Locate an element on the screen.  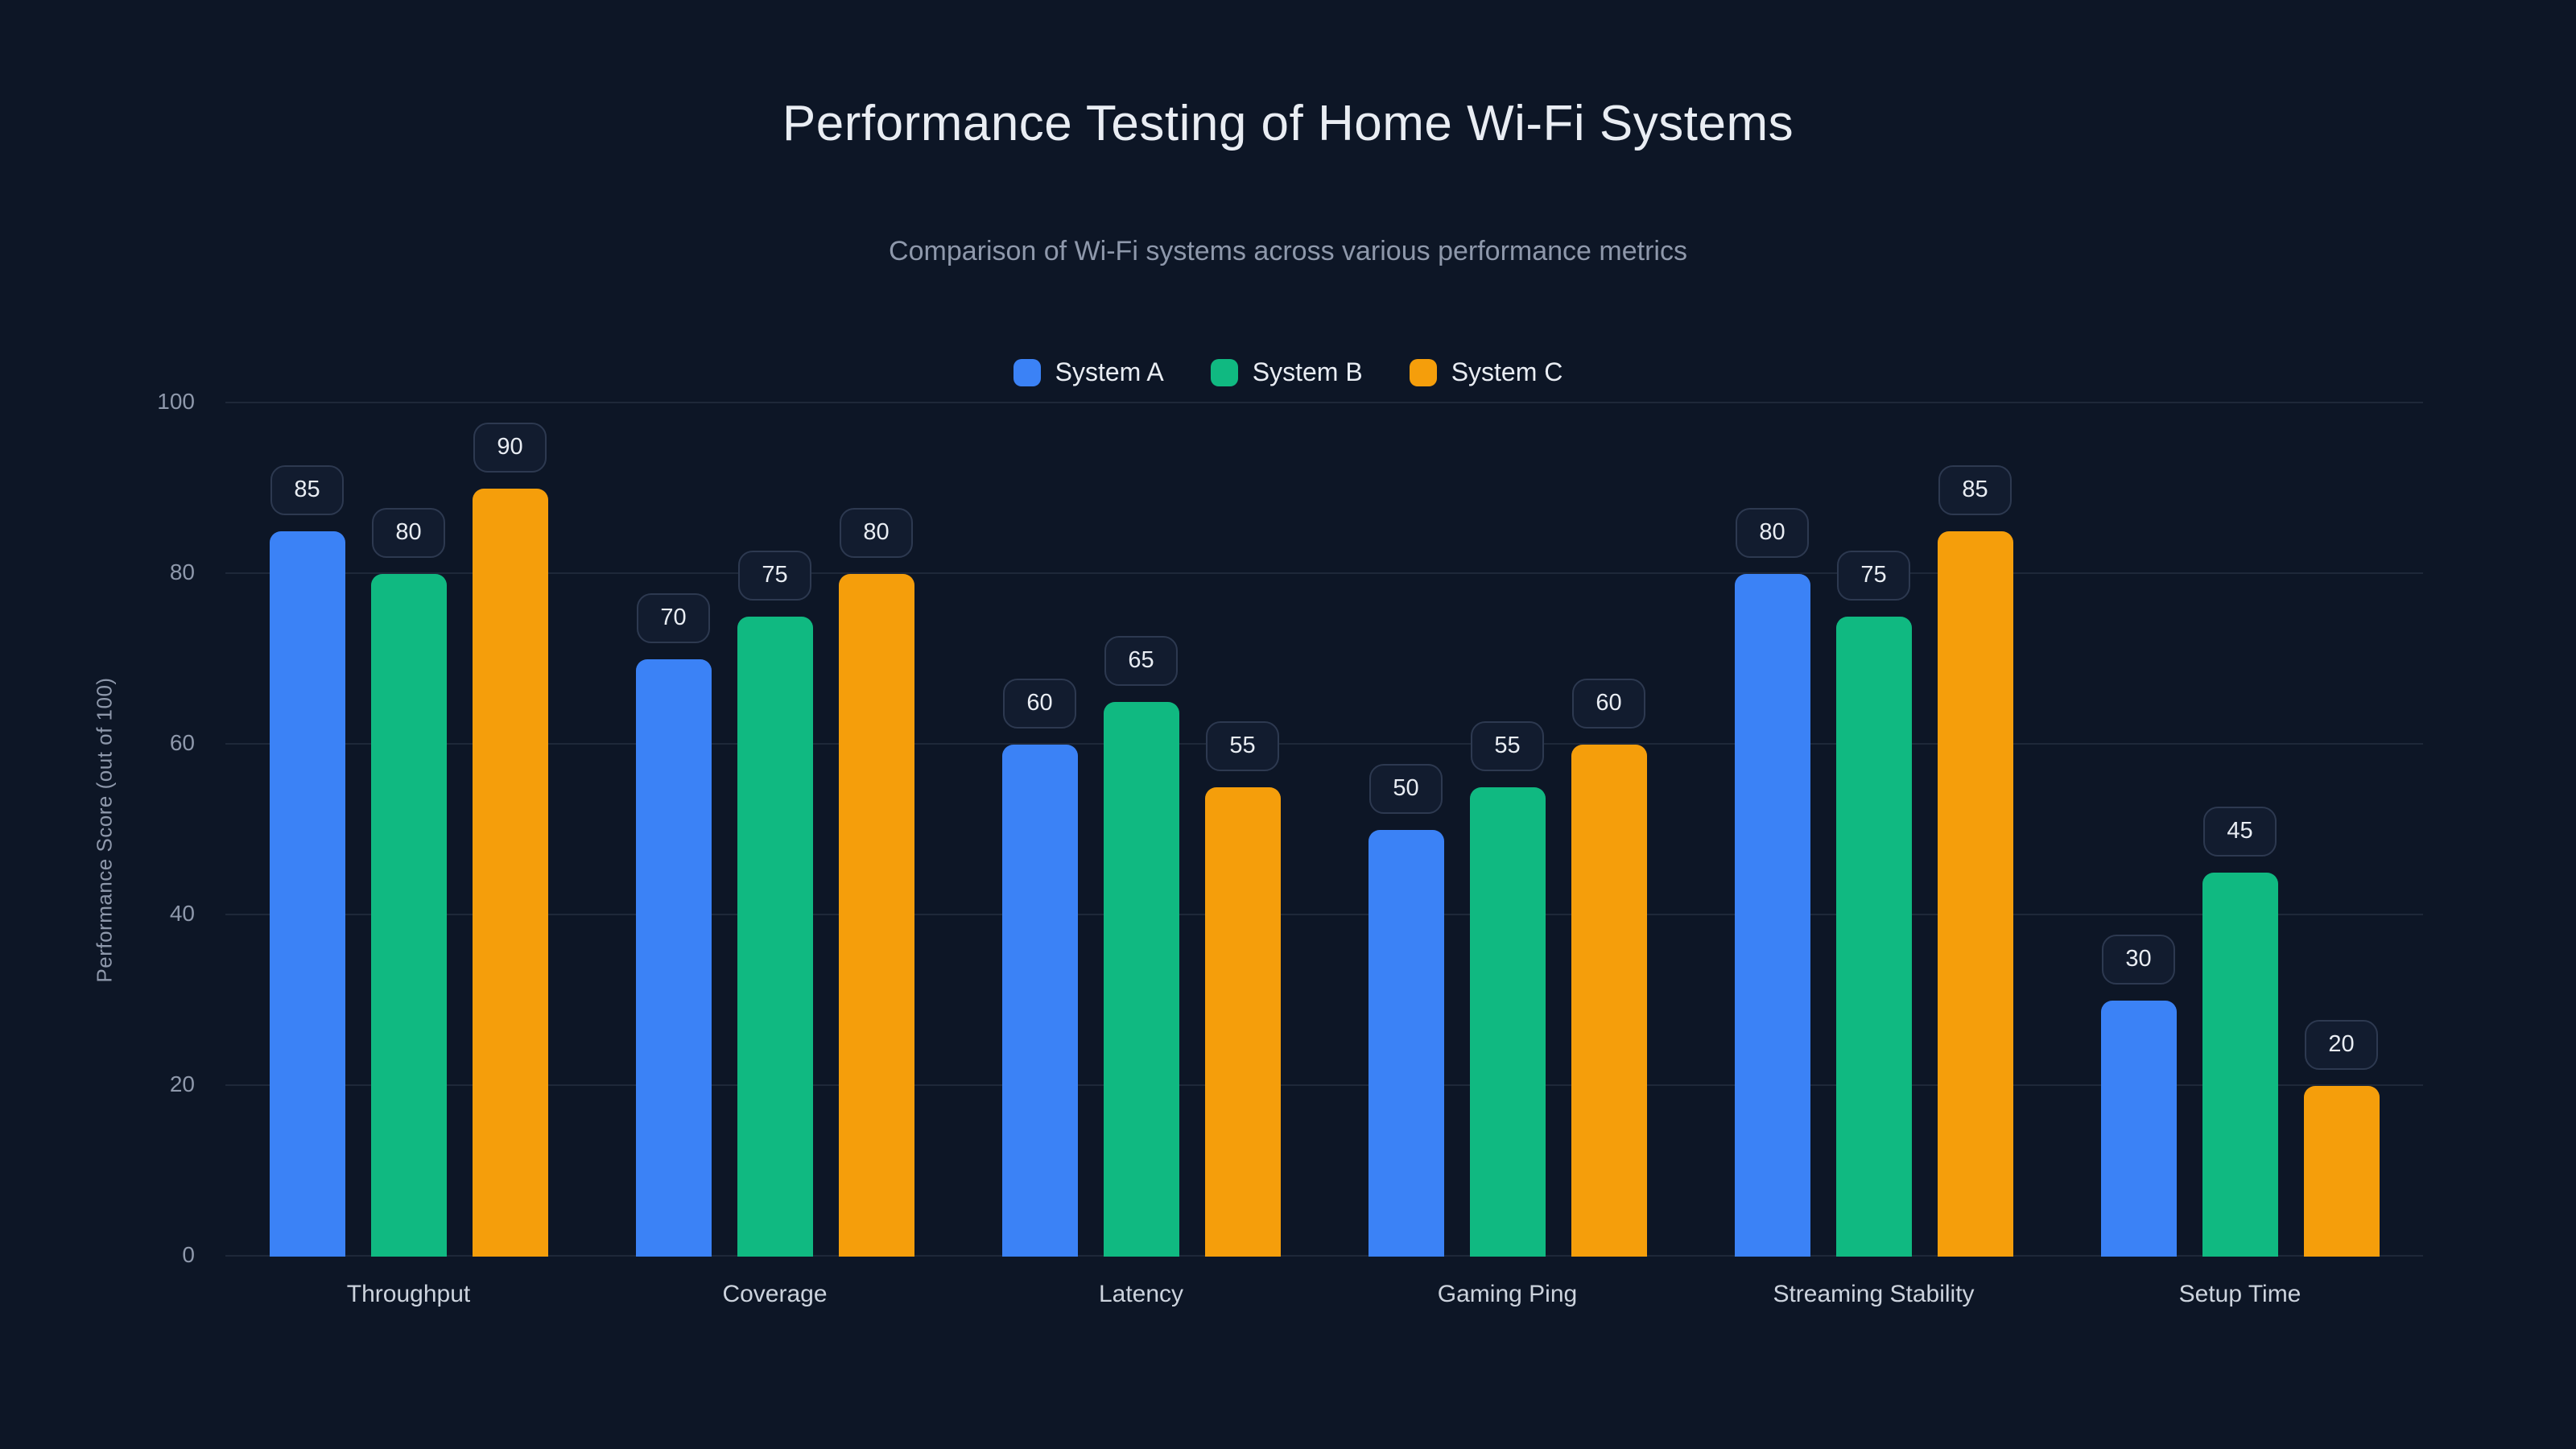
legend-item-system-a: System A is located at coordinates (1088, 372).